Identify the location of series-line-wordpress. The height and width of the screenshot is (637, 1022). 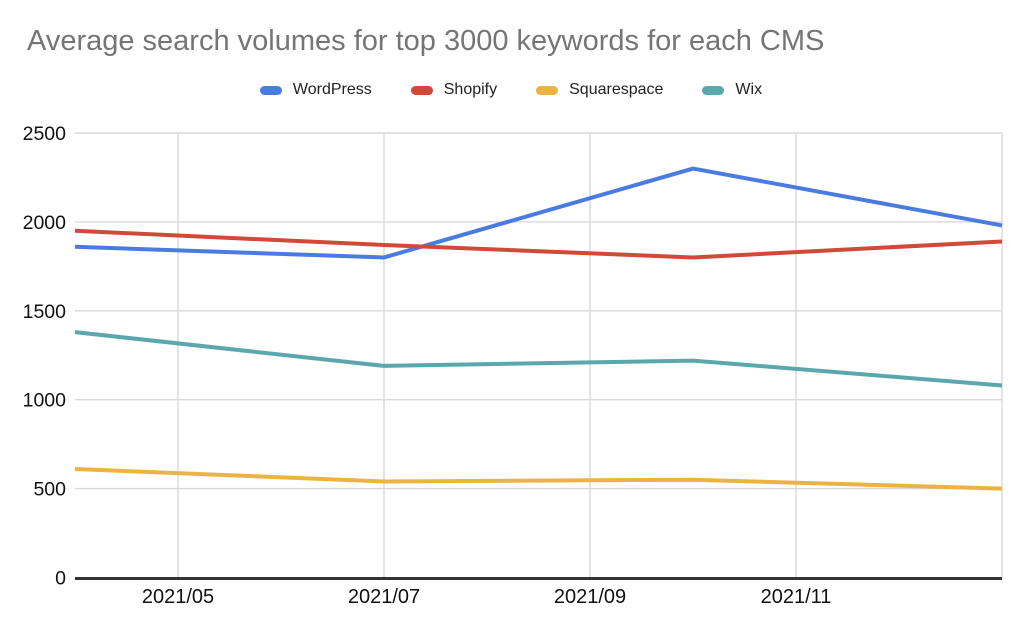
(538, 213).